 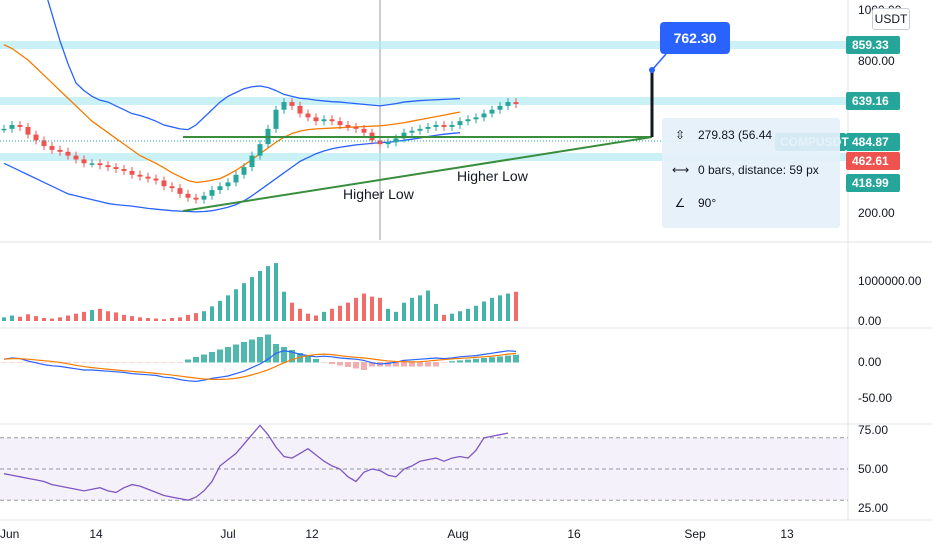 What do you see at coordinates (681, 170) in the screenshot?
I see `measure-bars-icon: ⟷` at bounding box center [681, 170].